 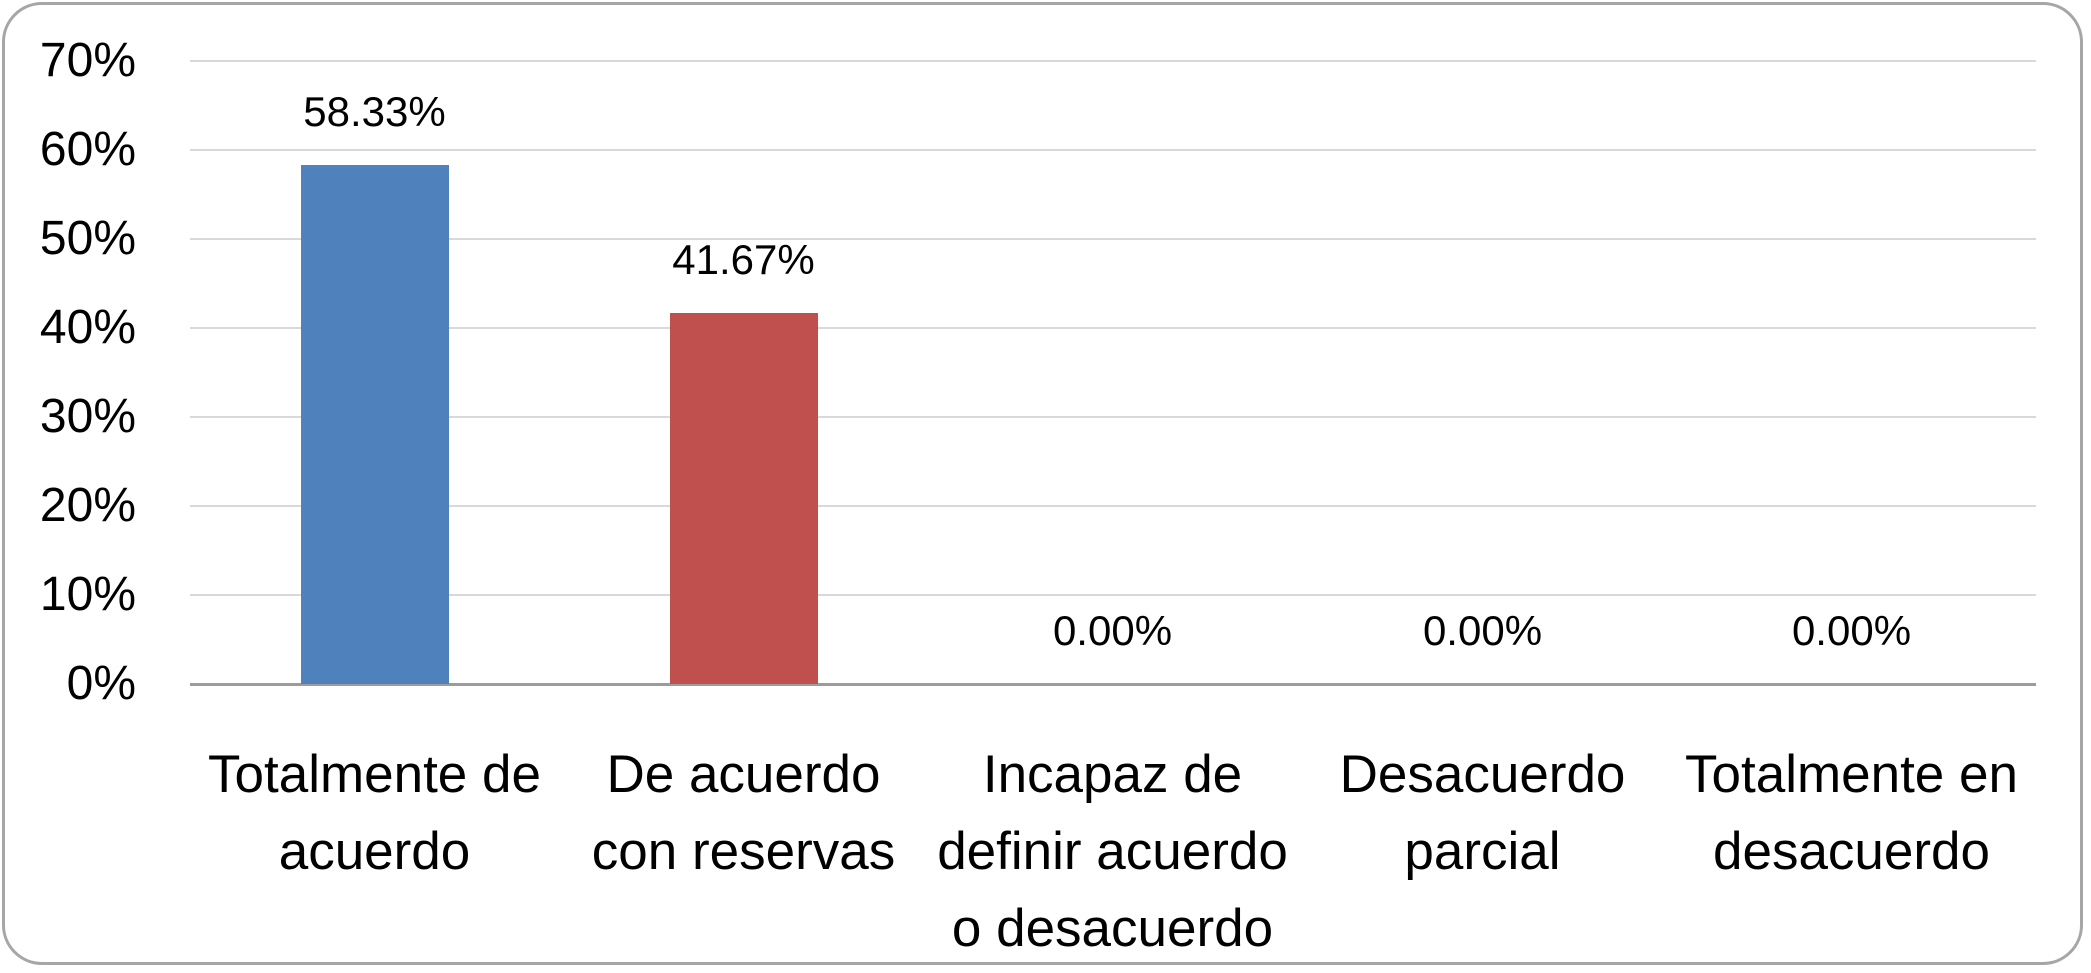 What do you see at coordinates (87, 594) in the screenshot?
I see `y-axis-tick-label: 10%` at bounding box center [87, 594].